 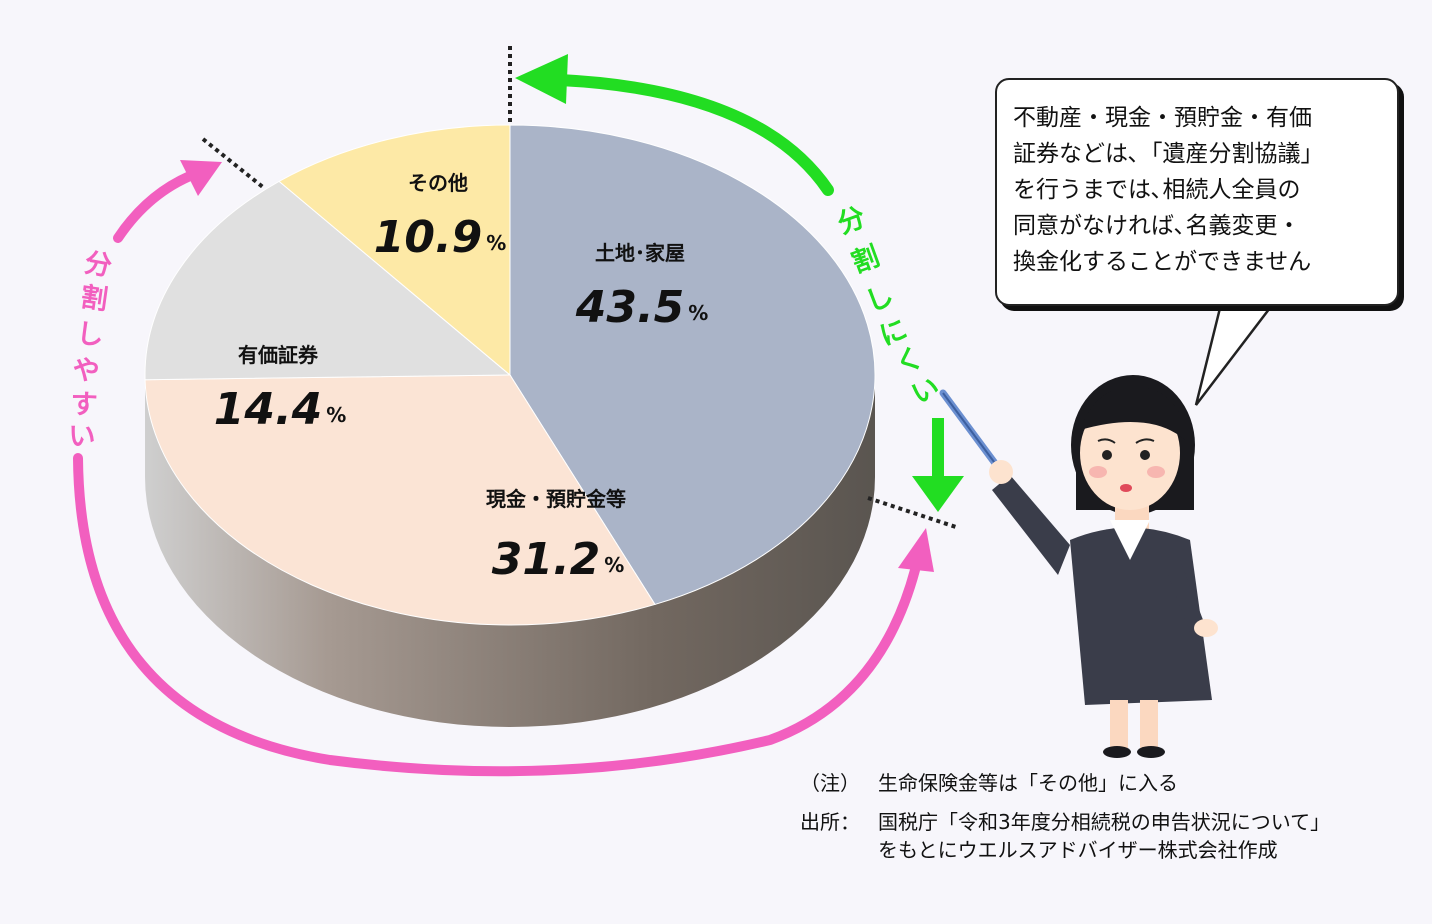 I want to click on slice-value: 14.4, so click(x=268, y=409).